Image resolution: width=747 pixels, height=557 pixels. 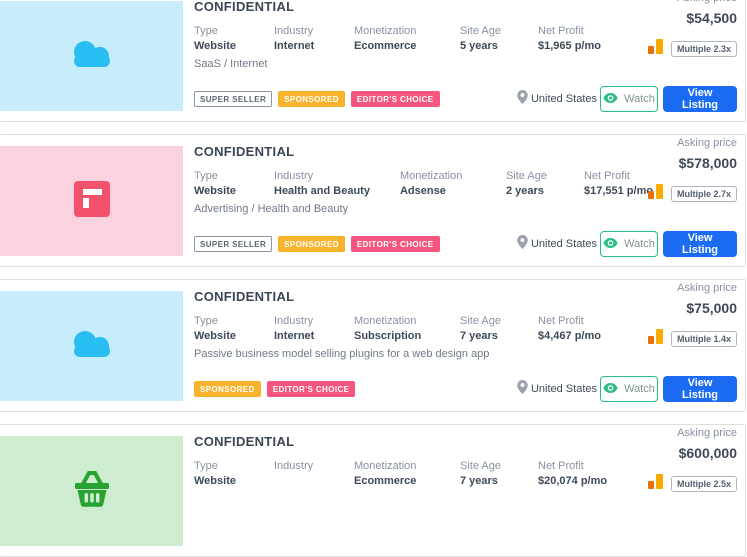 I want to click on multiple-badge: Multiple 2.7x, so click(x=703, y=193).